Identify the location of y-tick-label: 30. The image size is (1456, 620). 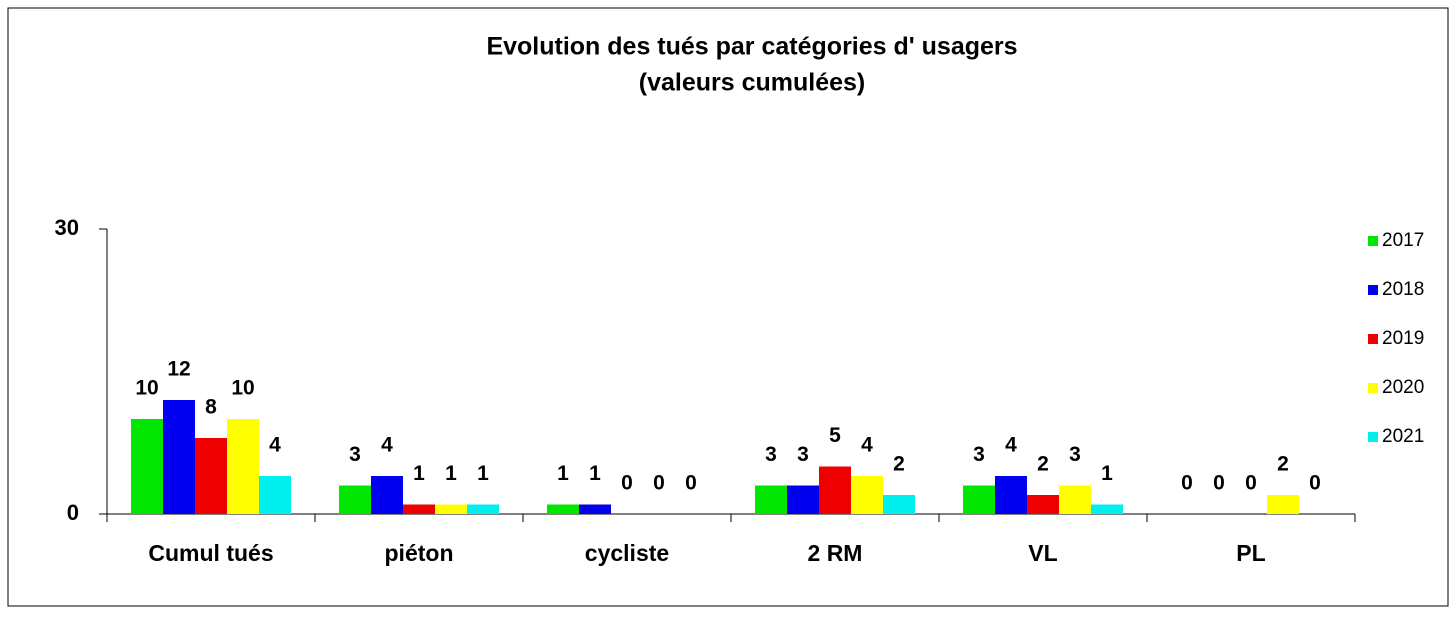
(67, 227).